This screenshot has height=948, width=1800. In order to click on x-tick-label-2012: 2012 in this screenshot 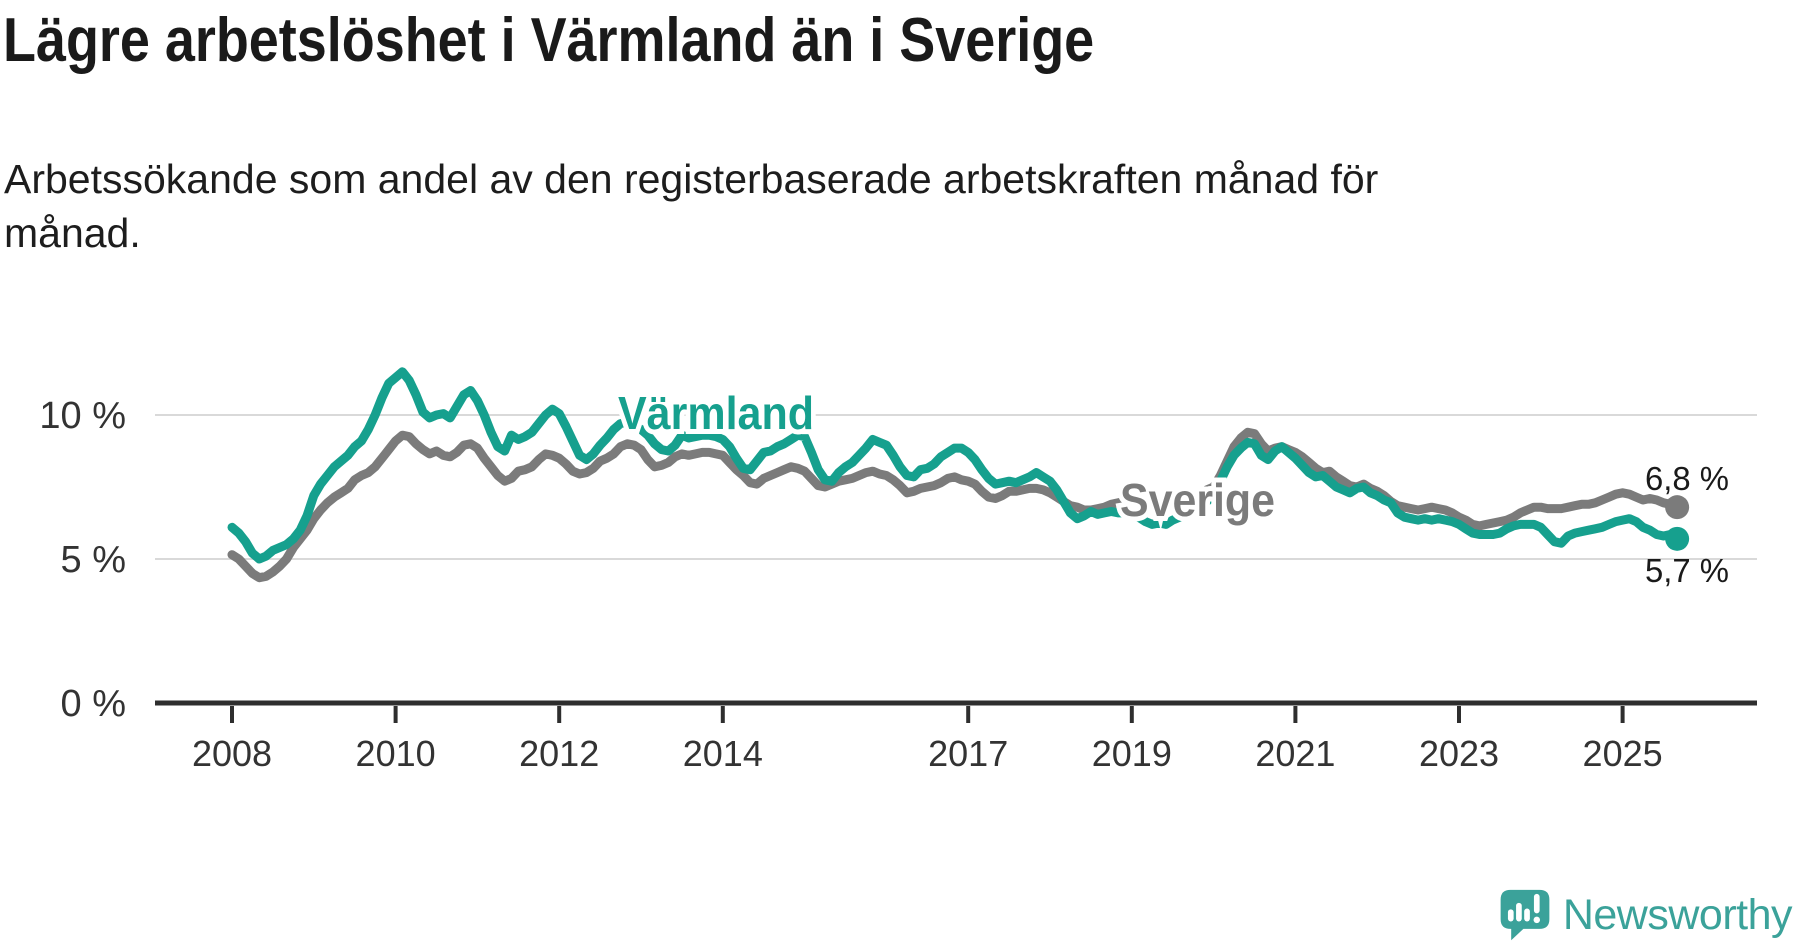, I will do `click(559, 753)`.